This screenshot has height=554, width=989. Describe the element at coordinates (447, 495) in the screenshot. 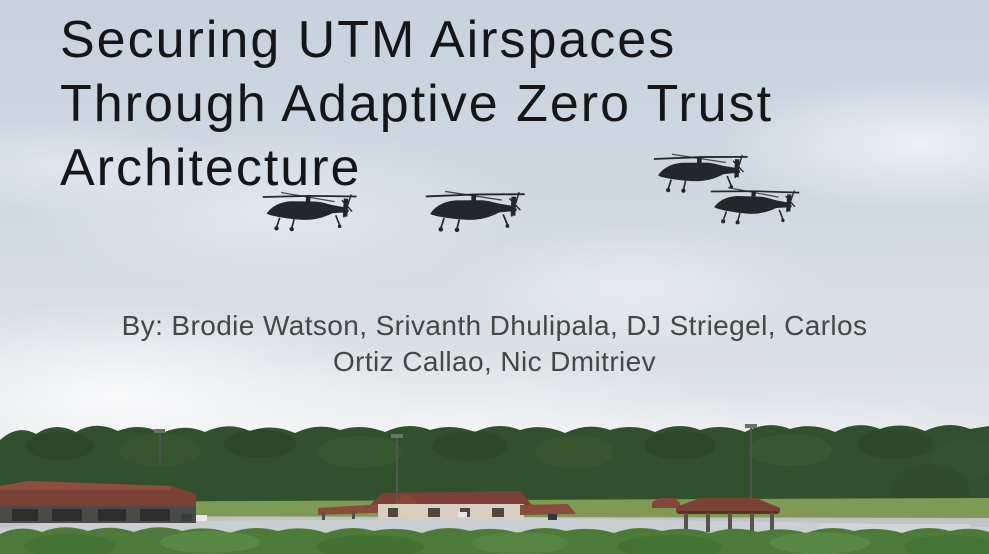

I see `building-icon` at that location.